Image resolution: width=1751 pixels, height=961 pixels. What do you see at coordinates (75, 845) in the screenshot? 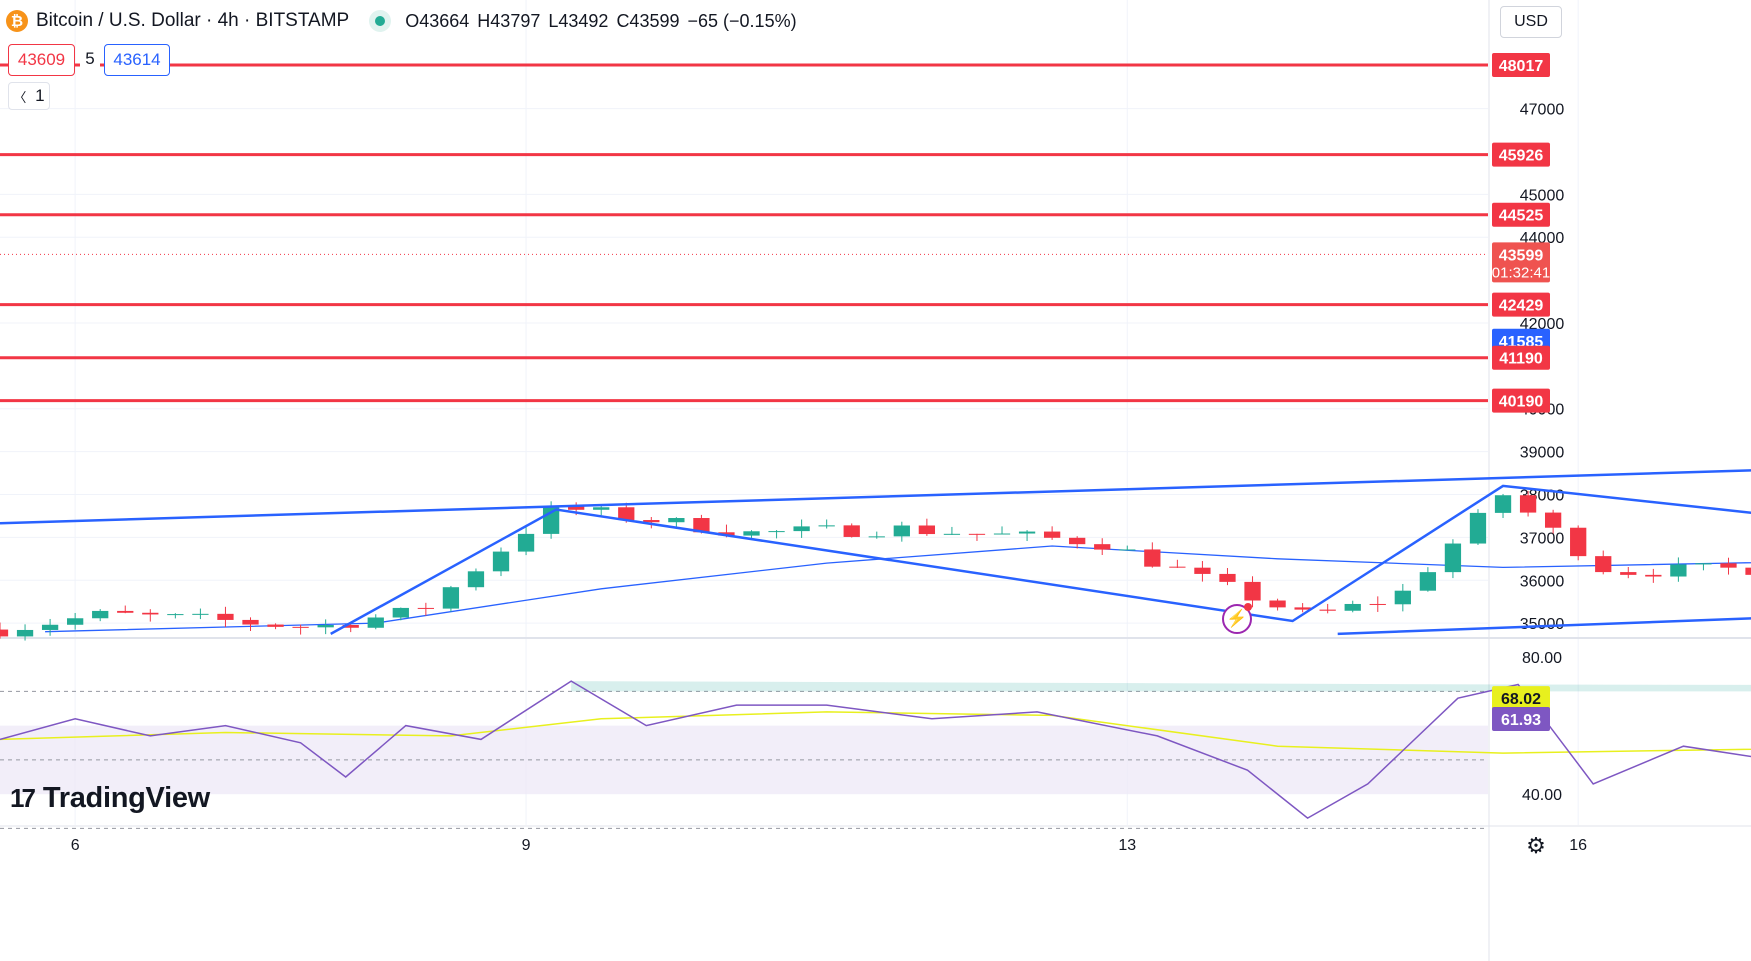
I see `time-tick-label: 6` at bounding box center [75, 845].